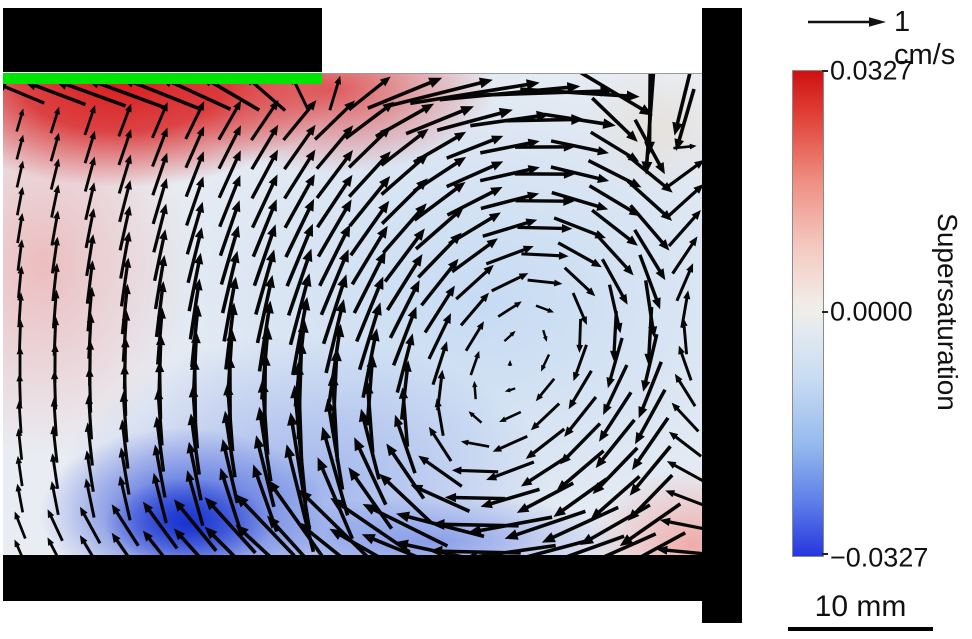  Describe the element at coordinates (860, 606) in the screenshot. I see `scale-bar-label: 10 mm` at that location.